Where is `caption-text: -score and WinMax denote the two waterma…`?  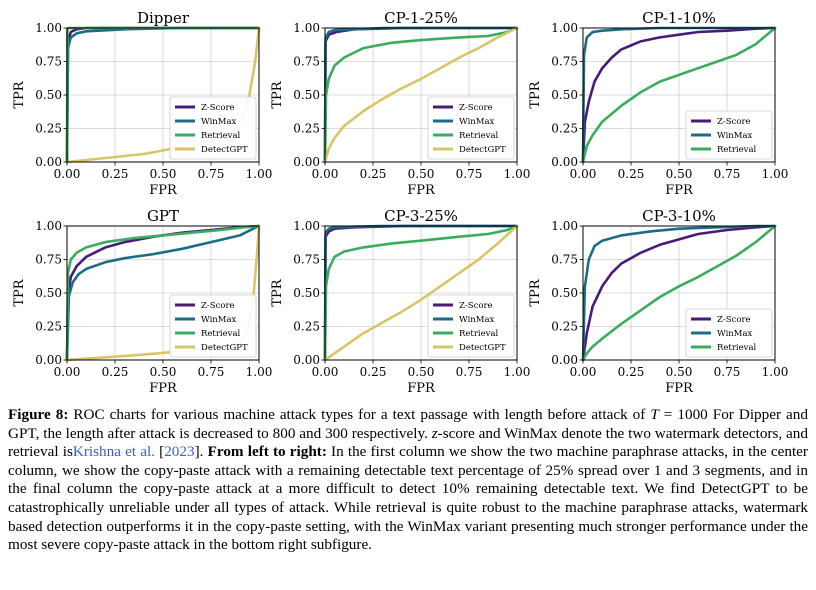 caption-text: -score and WinMax denote the two waterma… is located at coordinates (408, 442).